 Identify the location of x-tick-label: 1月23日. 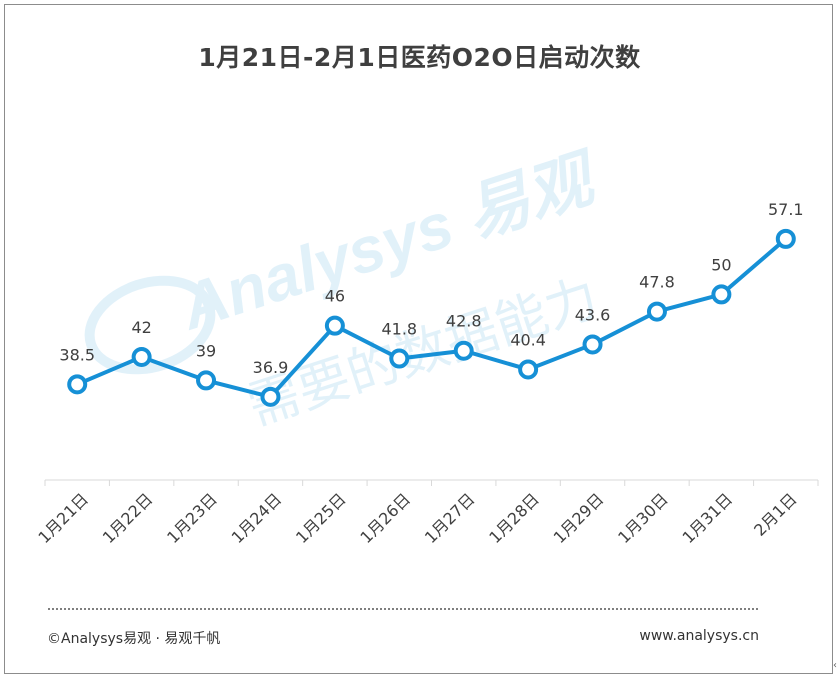
(192, 518).